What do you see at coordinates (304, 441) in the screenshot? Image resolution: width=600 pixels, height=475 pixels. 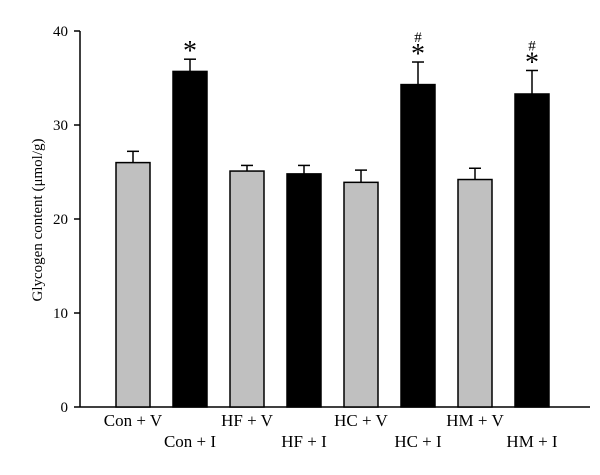 I see `x-tick-label: HF + I` at bounding box center [304, 441].